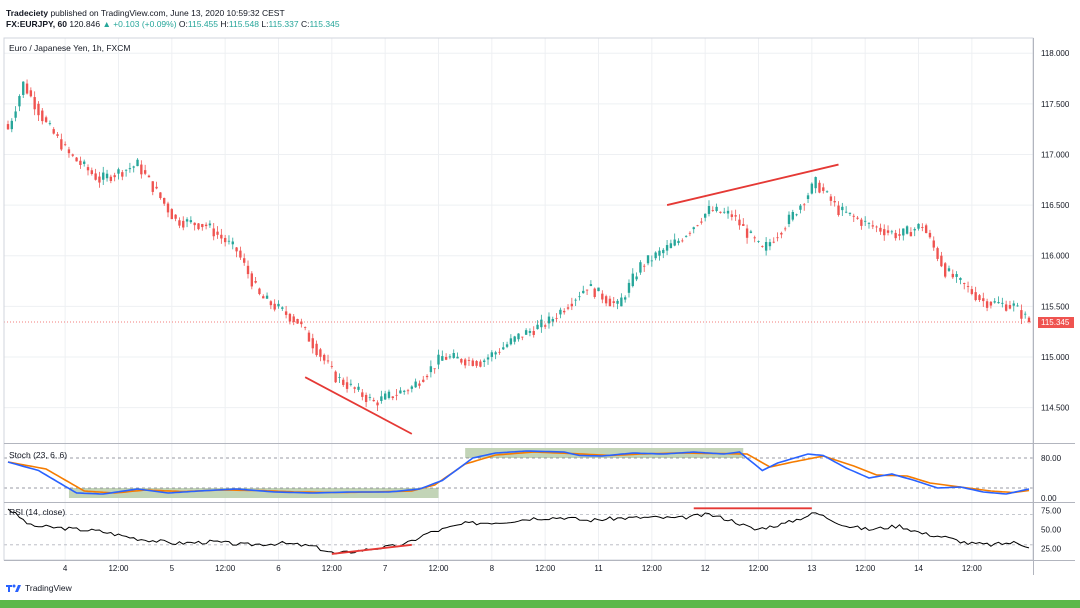 This screenshot has height=608, width=1080. What do you see at coordinates (705, 568) in the screenshot?
I see `time-tick-label: 12` at bounding box center [705, 568].